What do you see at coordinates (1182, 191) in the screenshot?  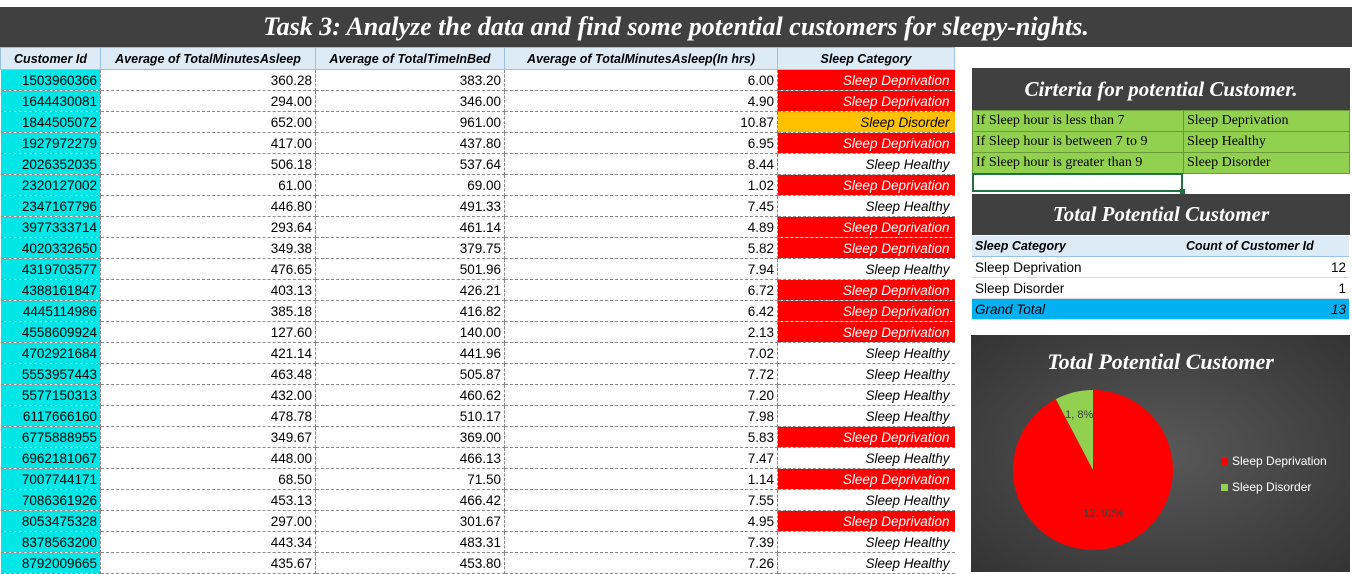 I see `fill-handle` at bounding box center [1182, 191].